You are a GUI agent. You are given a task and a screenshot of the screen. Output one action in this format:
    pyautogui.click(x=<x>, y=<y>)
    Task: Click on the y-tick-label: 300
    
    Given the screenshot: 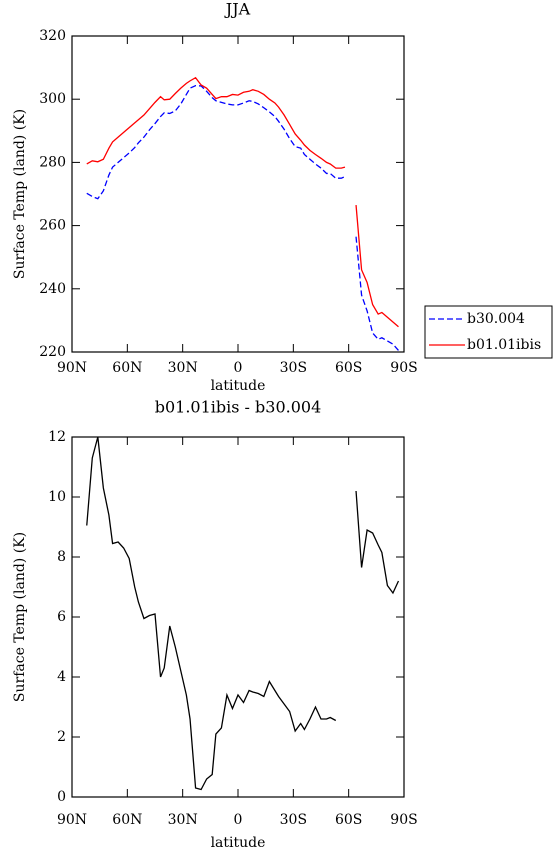 What is the action you would take?
    pyautogui.click(x=52, y=99)
    